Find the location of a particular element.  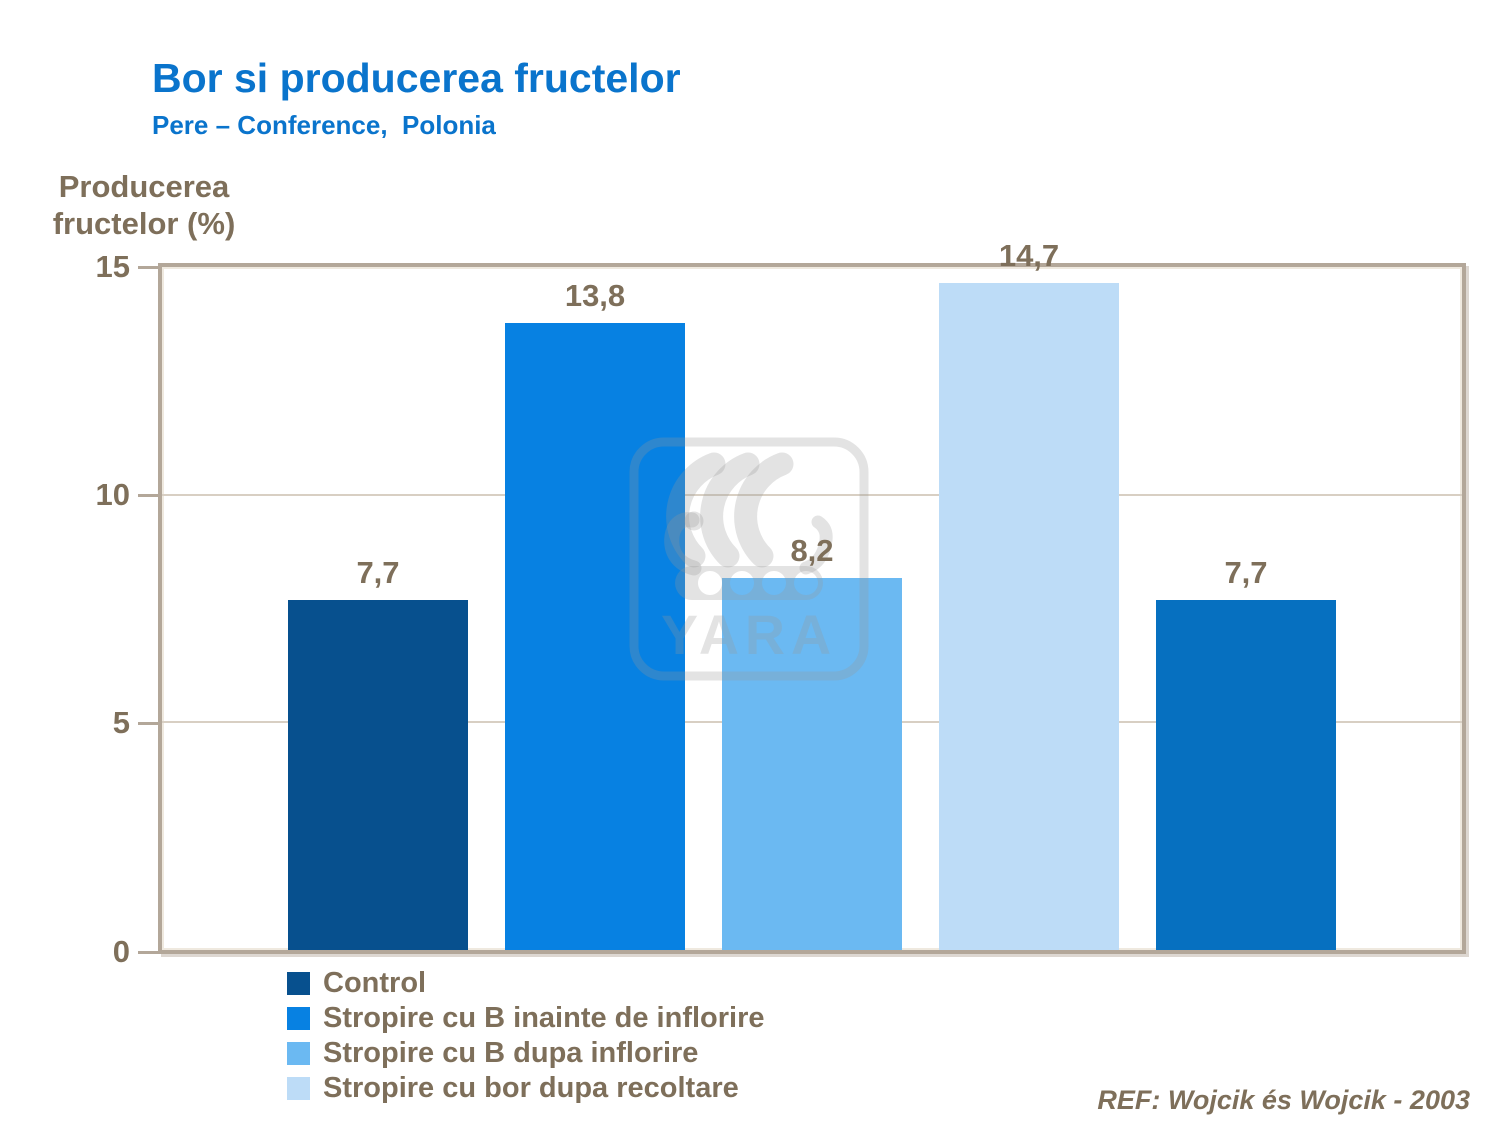

legend-item-b-dupa-inflorire: Stropire cu B dupa inflorire is located at coordinates (526, 1053).